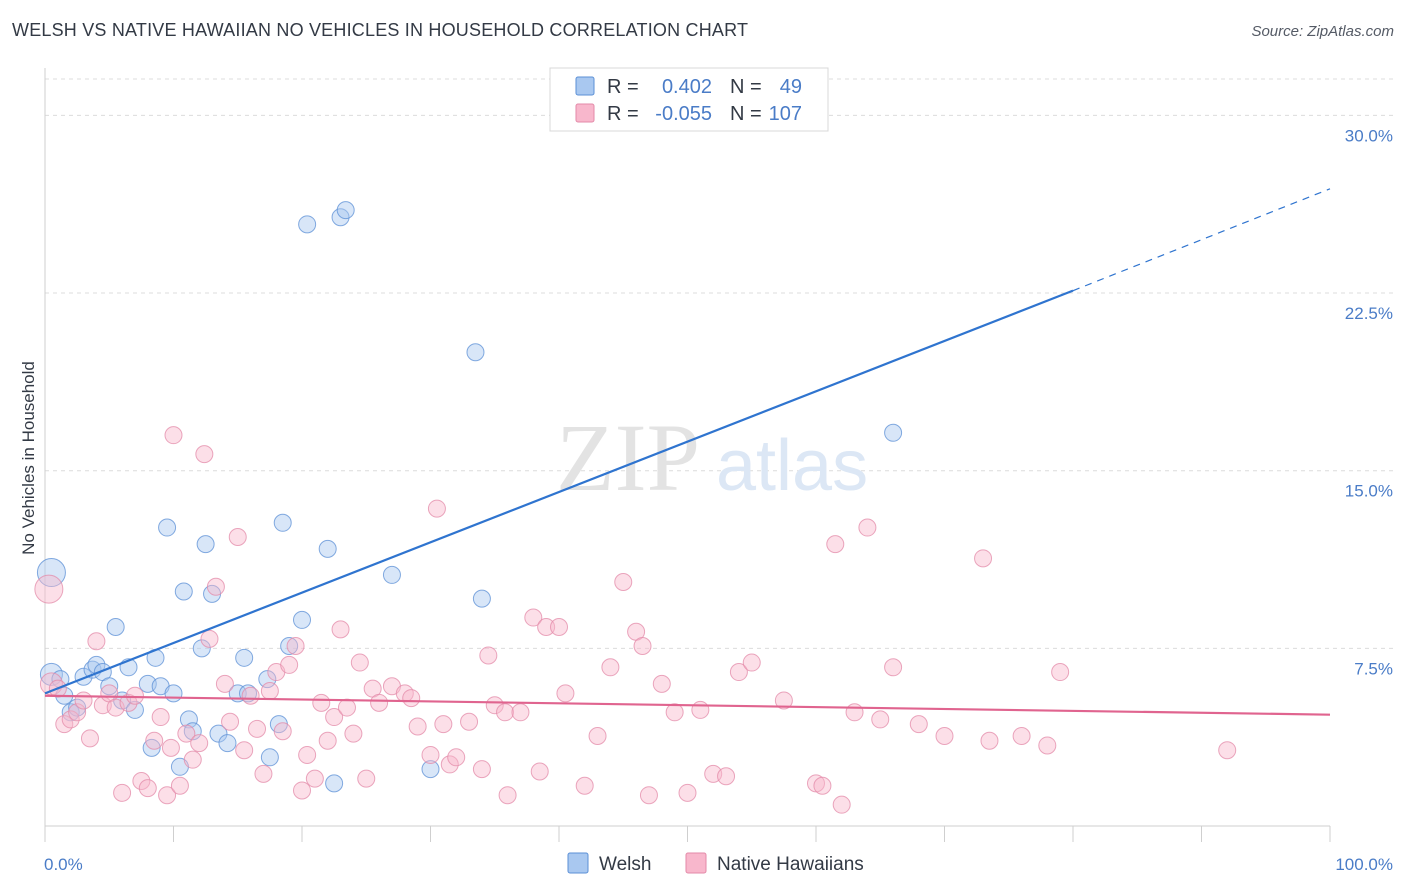 Image resolution: width=1406 pixels, height=892 pixels. Describe the element at coordinates (585, 113) in the screenshot. I see `legend-swatch-native-hawaiians` at that location.